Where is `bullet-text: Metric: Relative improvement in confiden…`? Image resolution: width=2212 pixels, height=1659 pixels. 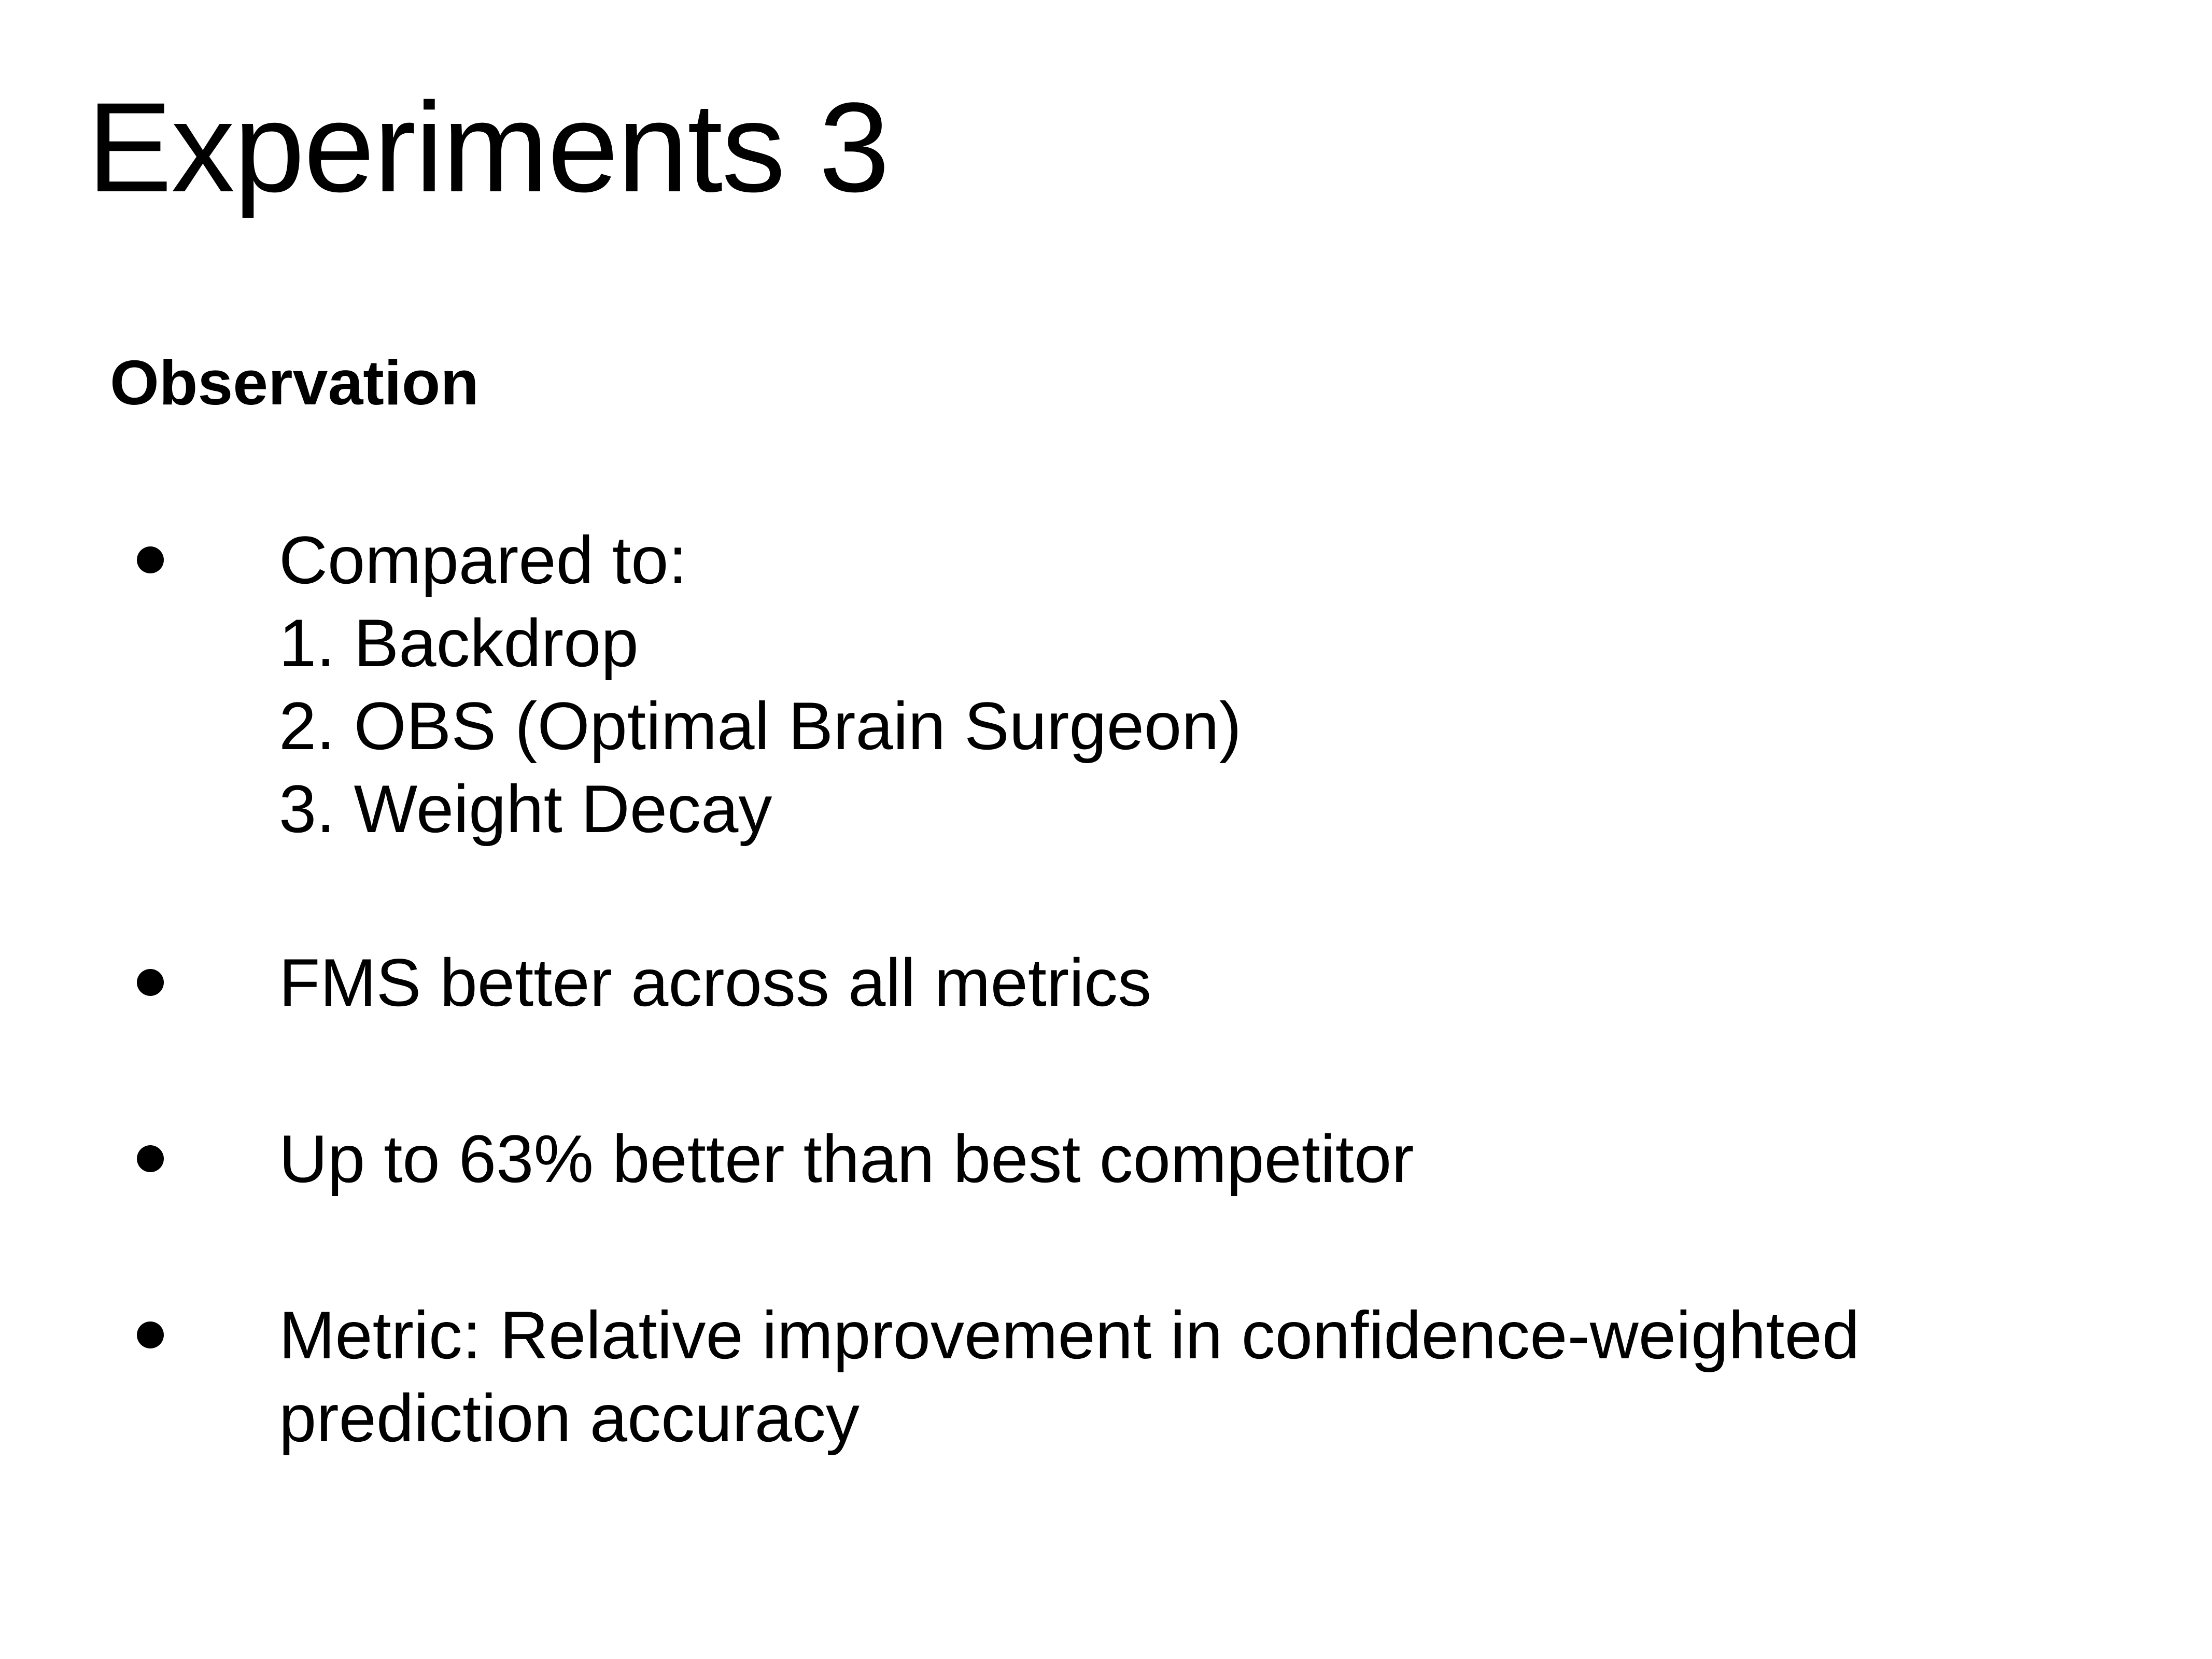 bullet-text: Metric: Relative improvement in confiden… is located at coordinates (1212, 1376).